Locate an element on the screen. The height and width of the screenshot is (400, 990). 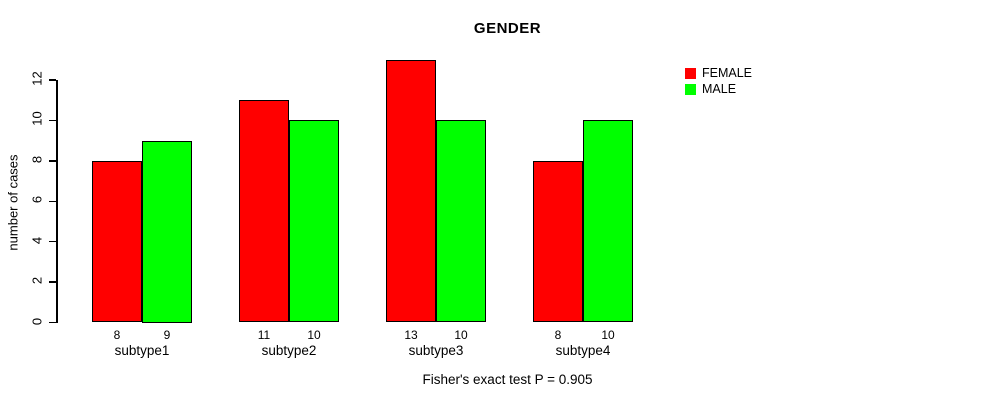
bar-value-label: 13 is located at coordinates (411, 335).